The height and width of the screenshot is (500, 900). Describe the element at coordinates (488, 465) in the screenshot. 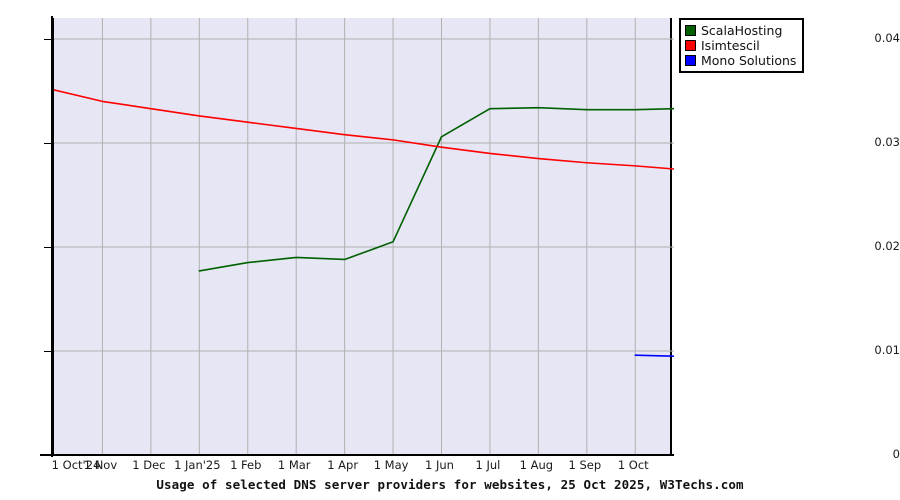

I see `x-axis-tick-label: 1 Jul` at that location.